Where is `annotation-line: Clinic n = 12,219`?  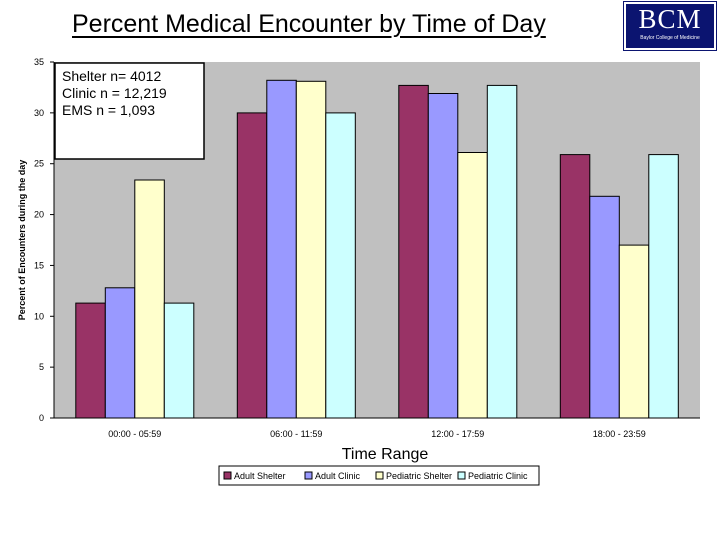
annotation-line: Clinic n = 12,219 is located at coordinates (114, 93).